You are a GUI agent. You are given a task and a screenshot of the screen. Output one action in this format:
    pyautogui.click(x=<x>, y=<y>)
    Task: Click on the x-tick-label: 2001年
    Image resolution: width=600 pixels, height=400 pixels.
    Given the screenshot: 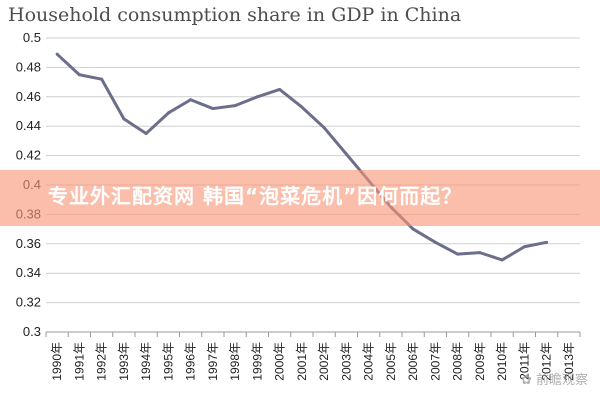 What is the action you would take?
    pyautogui.click(x=302, y=361)
    